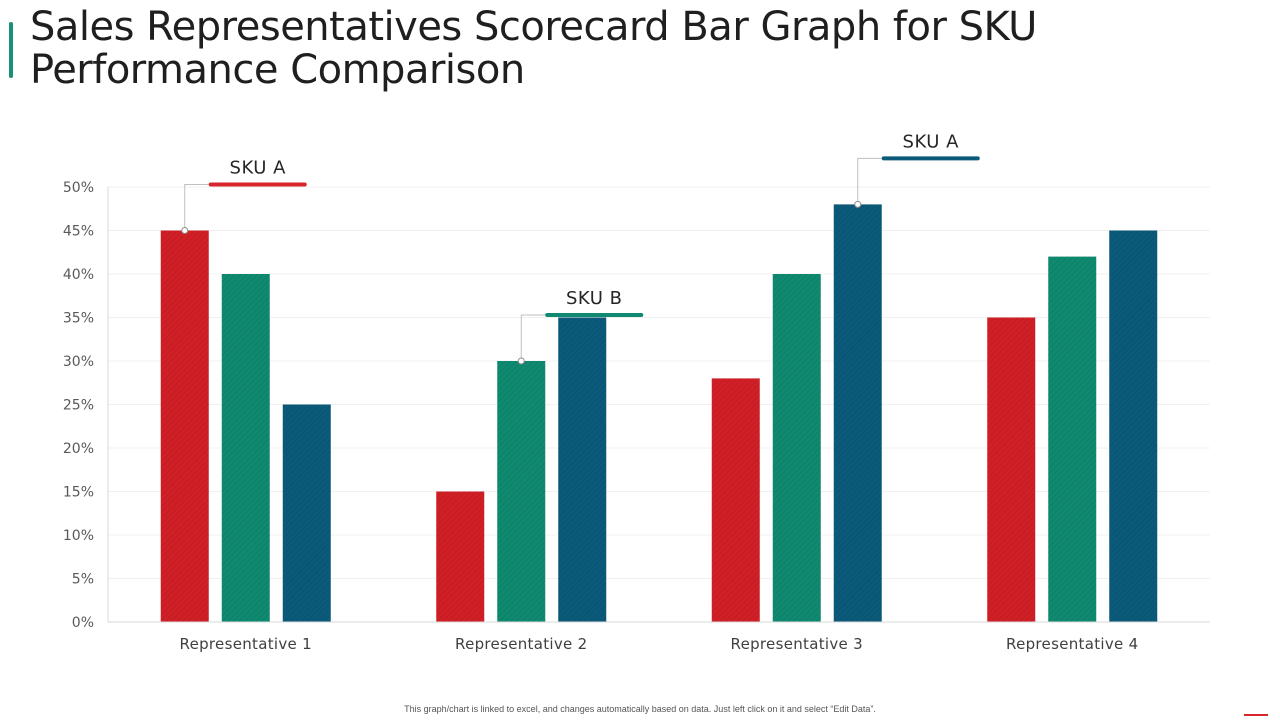  What do you see at coordinates (78, 319) in the screenshot?
I see `y-tick-label: 35%` at bounding box center [78, 319].